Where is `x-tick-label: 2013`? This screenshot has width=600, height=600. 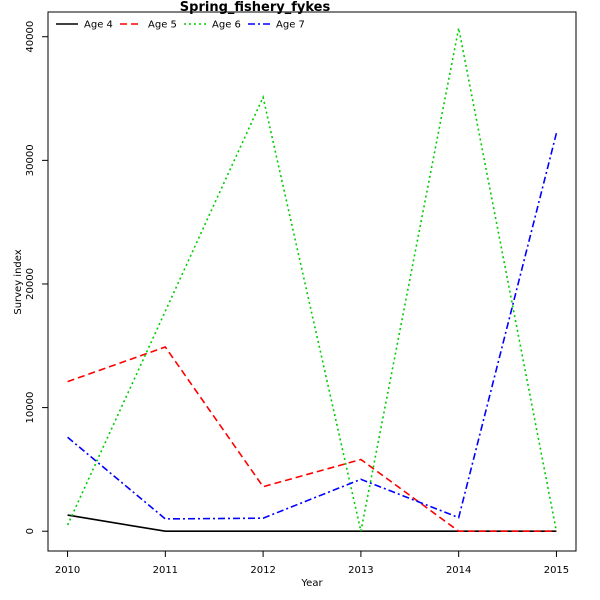 x-tick-label: 2013 is located at coordinates (360, 570).